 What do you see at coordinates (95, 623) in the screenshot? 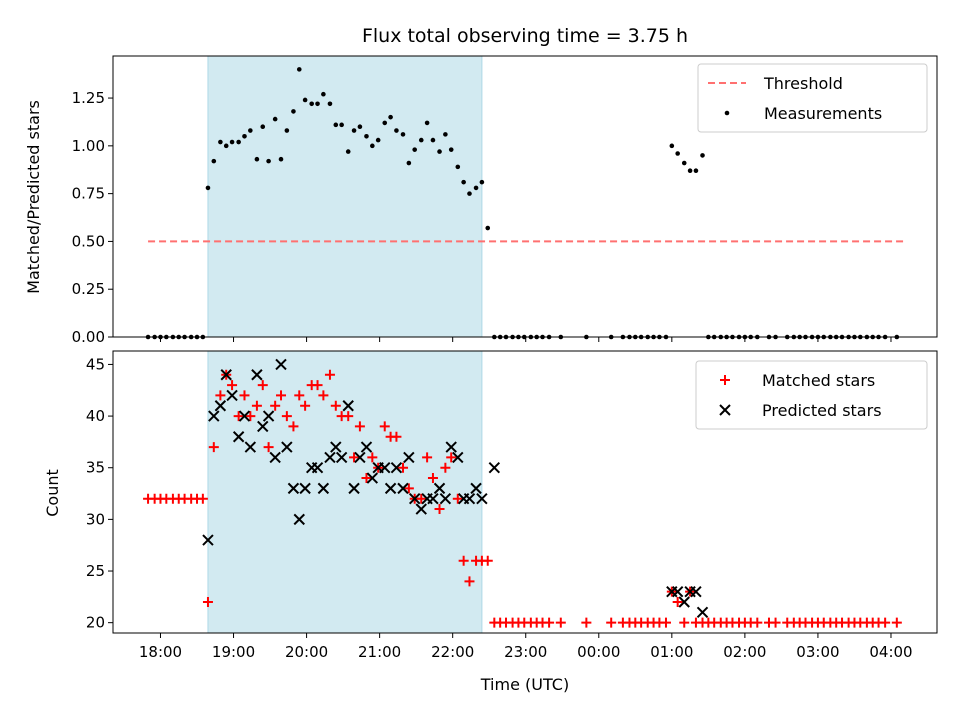
I see `y-tick-label: 20` at bounding box center [95, 623].